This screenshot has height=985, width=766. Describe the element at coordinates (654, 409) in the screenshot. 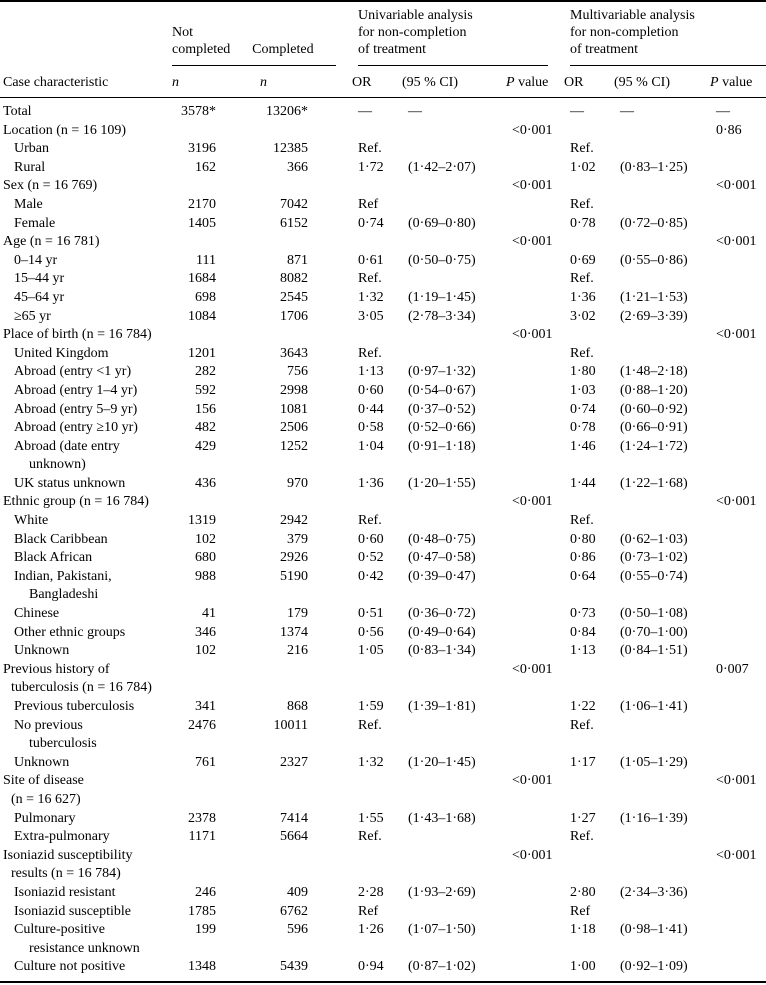

I see `multi-ci: (0·60–0·92)` at that location.